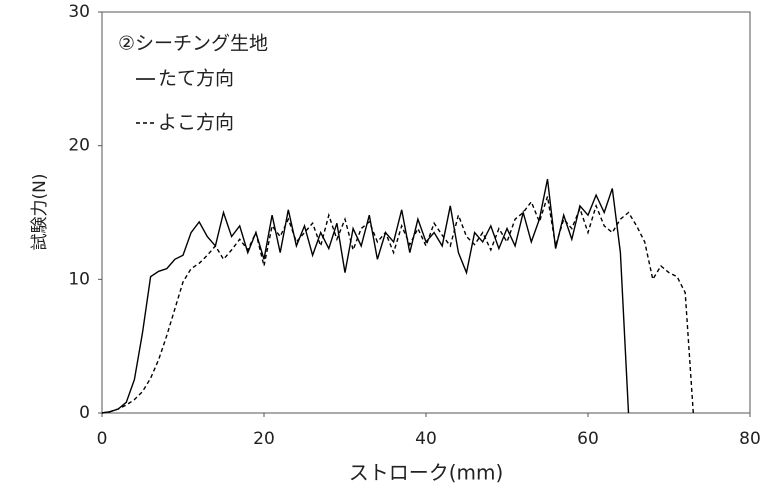 This screenshot has height=503, width=768. Describe the element at coordinates (426, 473) in the screenshot. I see `x-axis-label: ストローク(mm)` at that location.